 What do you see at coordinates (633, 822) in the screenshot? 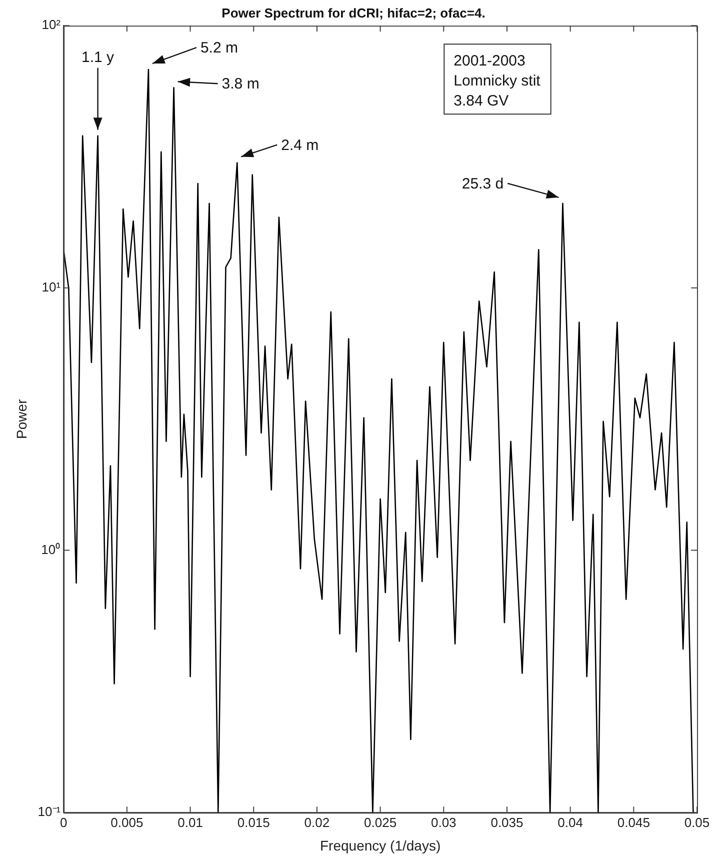
I see `x-tick-label: 0.045` at bounding box center [633, 822].